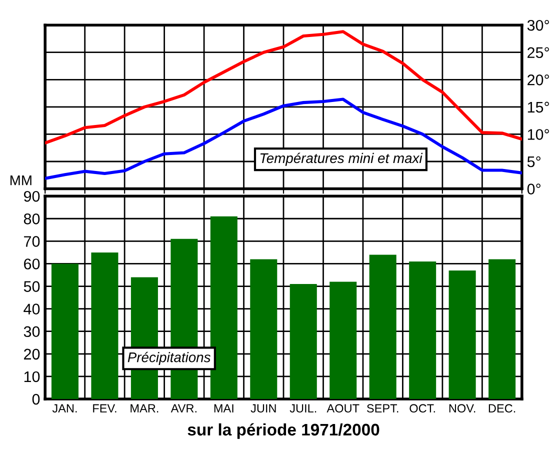 The height and width of the screenshot is (456, 557). What do you see at coordinates (32, 354) in the screenshot?
I see `y-tick-label: 20` at bounding box center [32, 354].